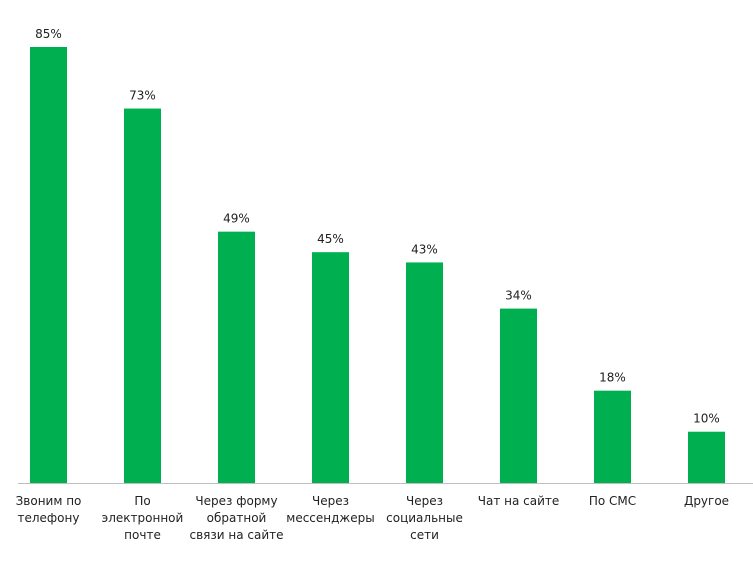 The height and width of the screenshot is (569, 753). What do you see at coordinates (518, 296) in the screenshot?
I see `value-label: 34%` at bounding box center [518, 296].